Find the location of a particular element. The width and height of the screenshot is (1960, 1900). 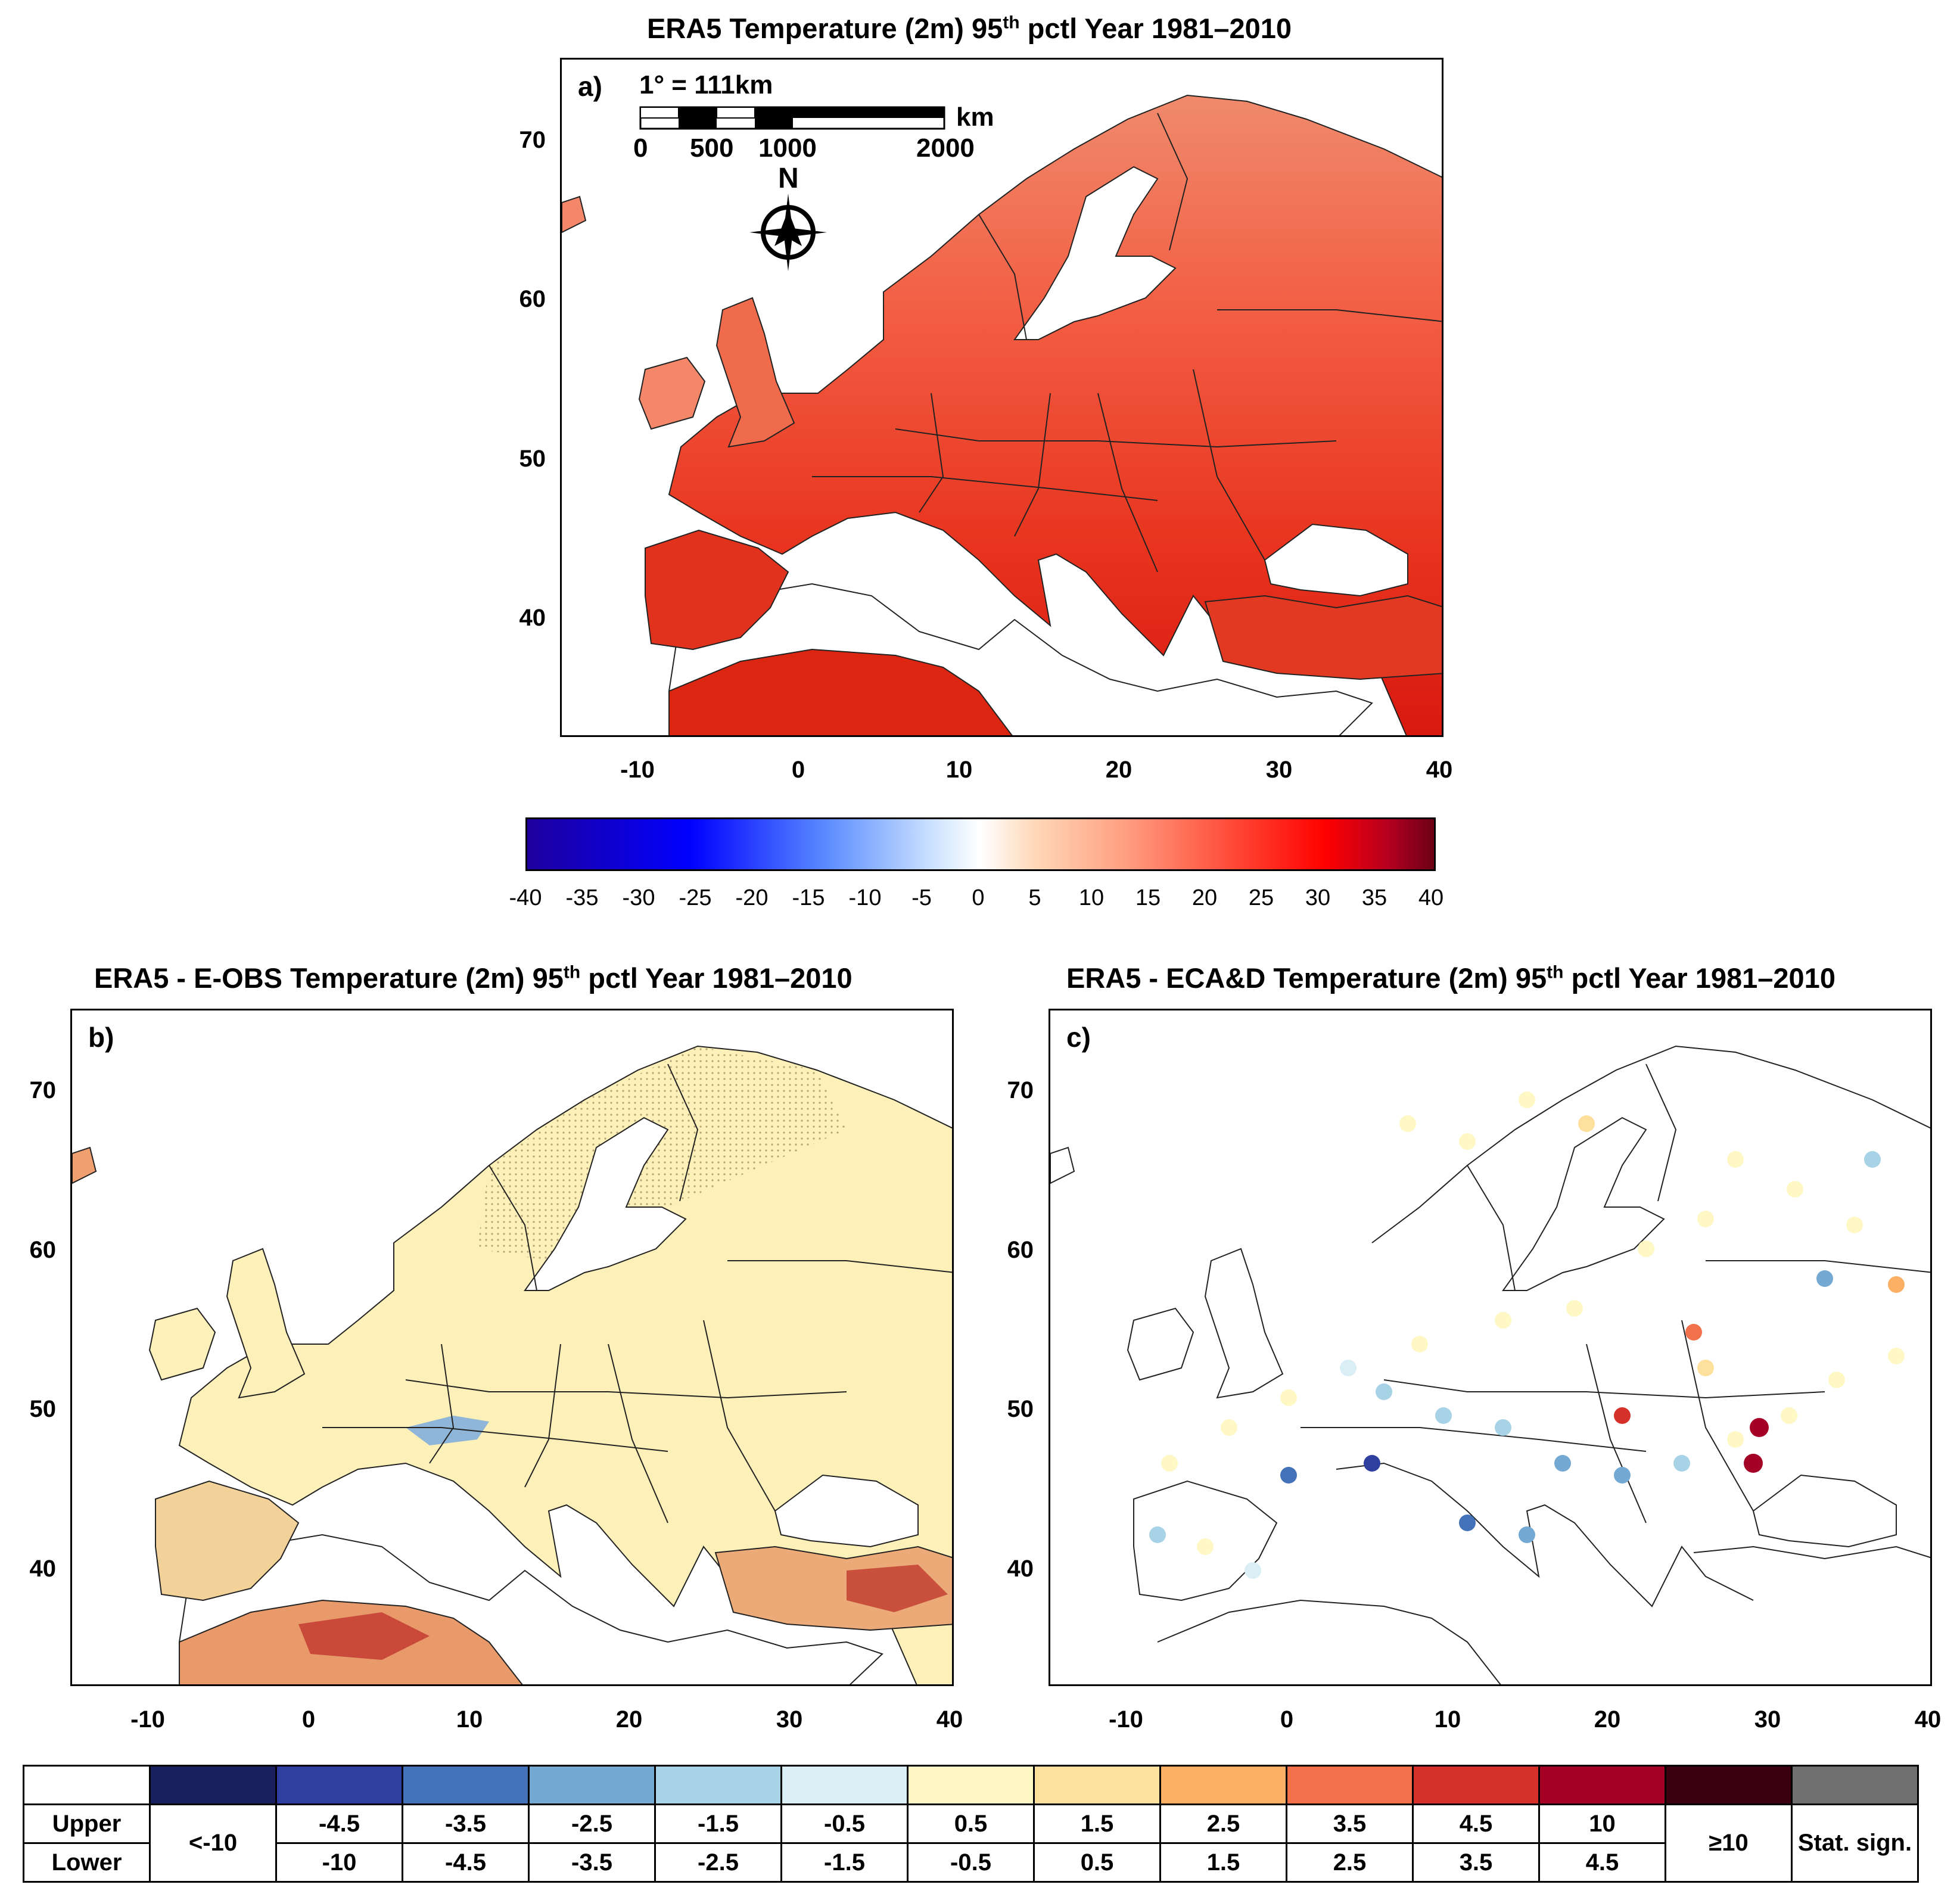

panel-b-label: b) is located at coordinates (101, 1038).